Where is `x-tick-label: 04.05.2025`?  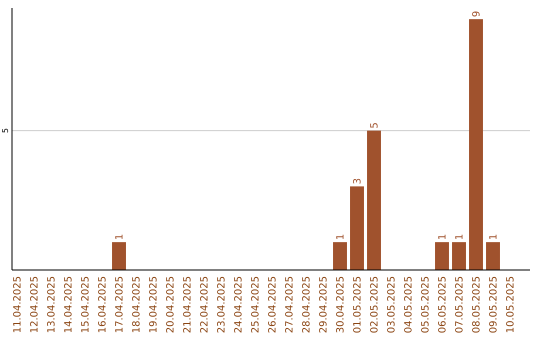 x-tick-label: 04.05.2025 is located at coordinates (409, 305).